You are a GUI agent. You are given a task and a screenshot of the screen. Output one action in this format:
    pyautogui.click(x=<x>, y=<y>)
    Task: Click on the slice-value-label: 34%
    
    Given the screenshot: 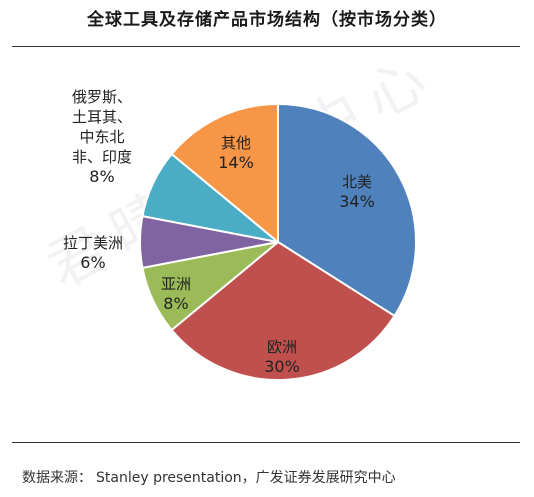 What is the action you would take?
    pyautogui.click(x=357, y=201)
    